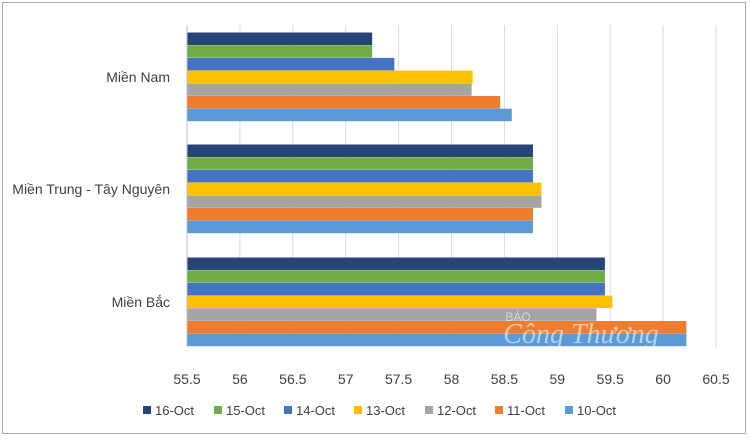 This screenshot has height=440, width=750. What do you see at coordinates (245, 410) in the screenshot?
I see `legend-label: 15-Oct` at bounding box center [245, 410].